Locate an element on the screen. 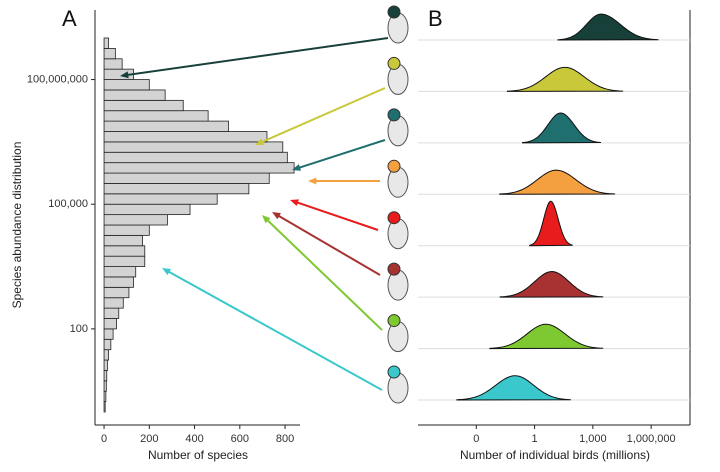 The image size is (720, 472). x-axis-label: Number of individual birds (millions) is located at coordinates (555, 455).